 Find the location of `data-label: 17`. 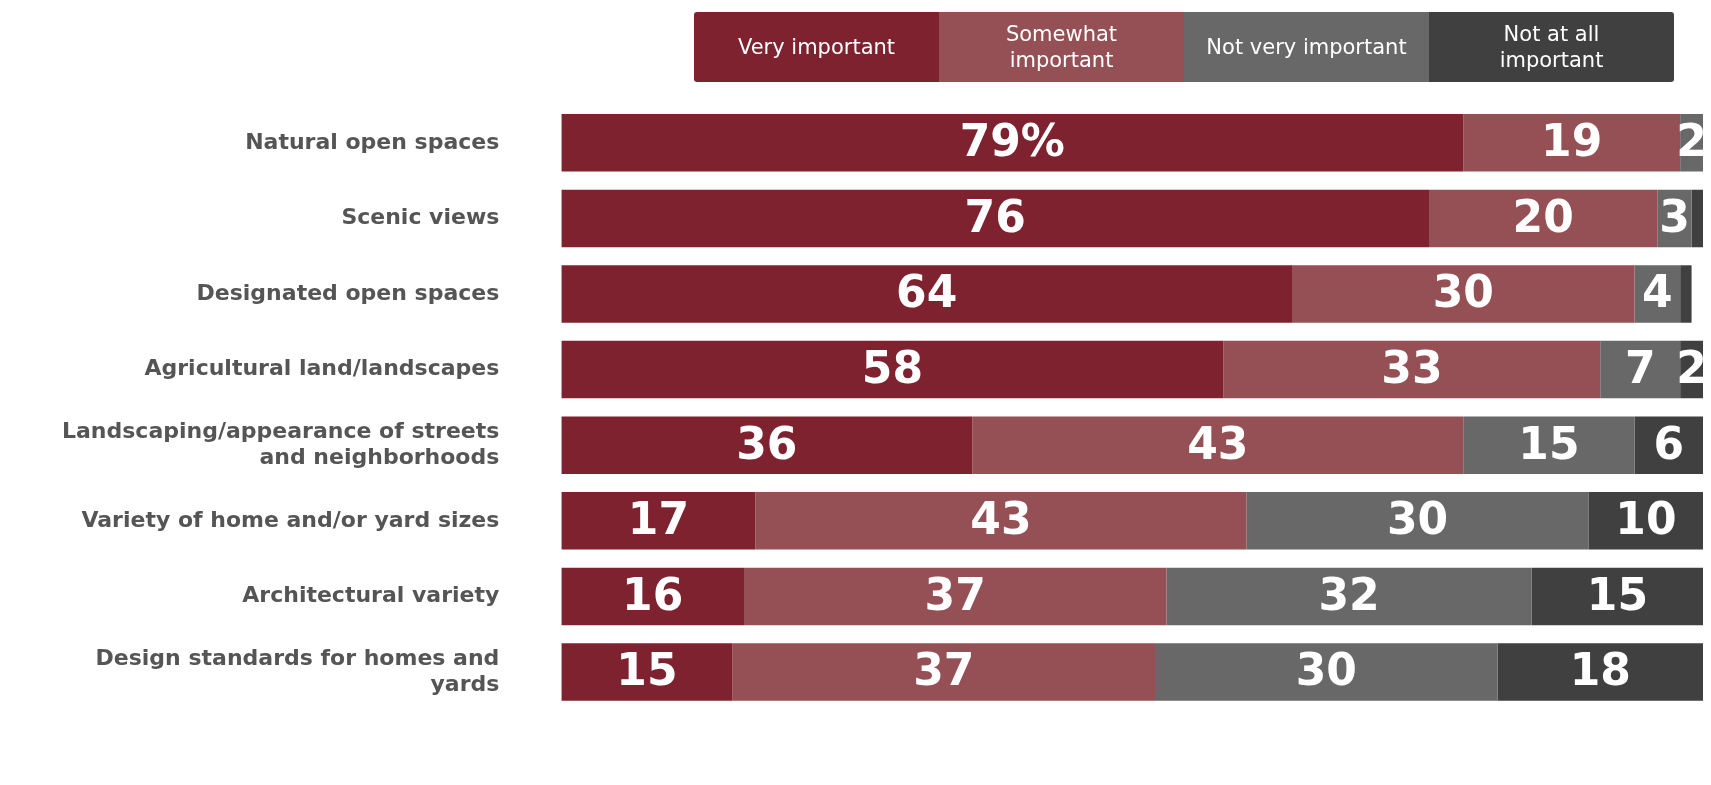

data-label: 17 is located at coordinates (658, 519).